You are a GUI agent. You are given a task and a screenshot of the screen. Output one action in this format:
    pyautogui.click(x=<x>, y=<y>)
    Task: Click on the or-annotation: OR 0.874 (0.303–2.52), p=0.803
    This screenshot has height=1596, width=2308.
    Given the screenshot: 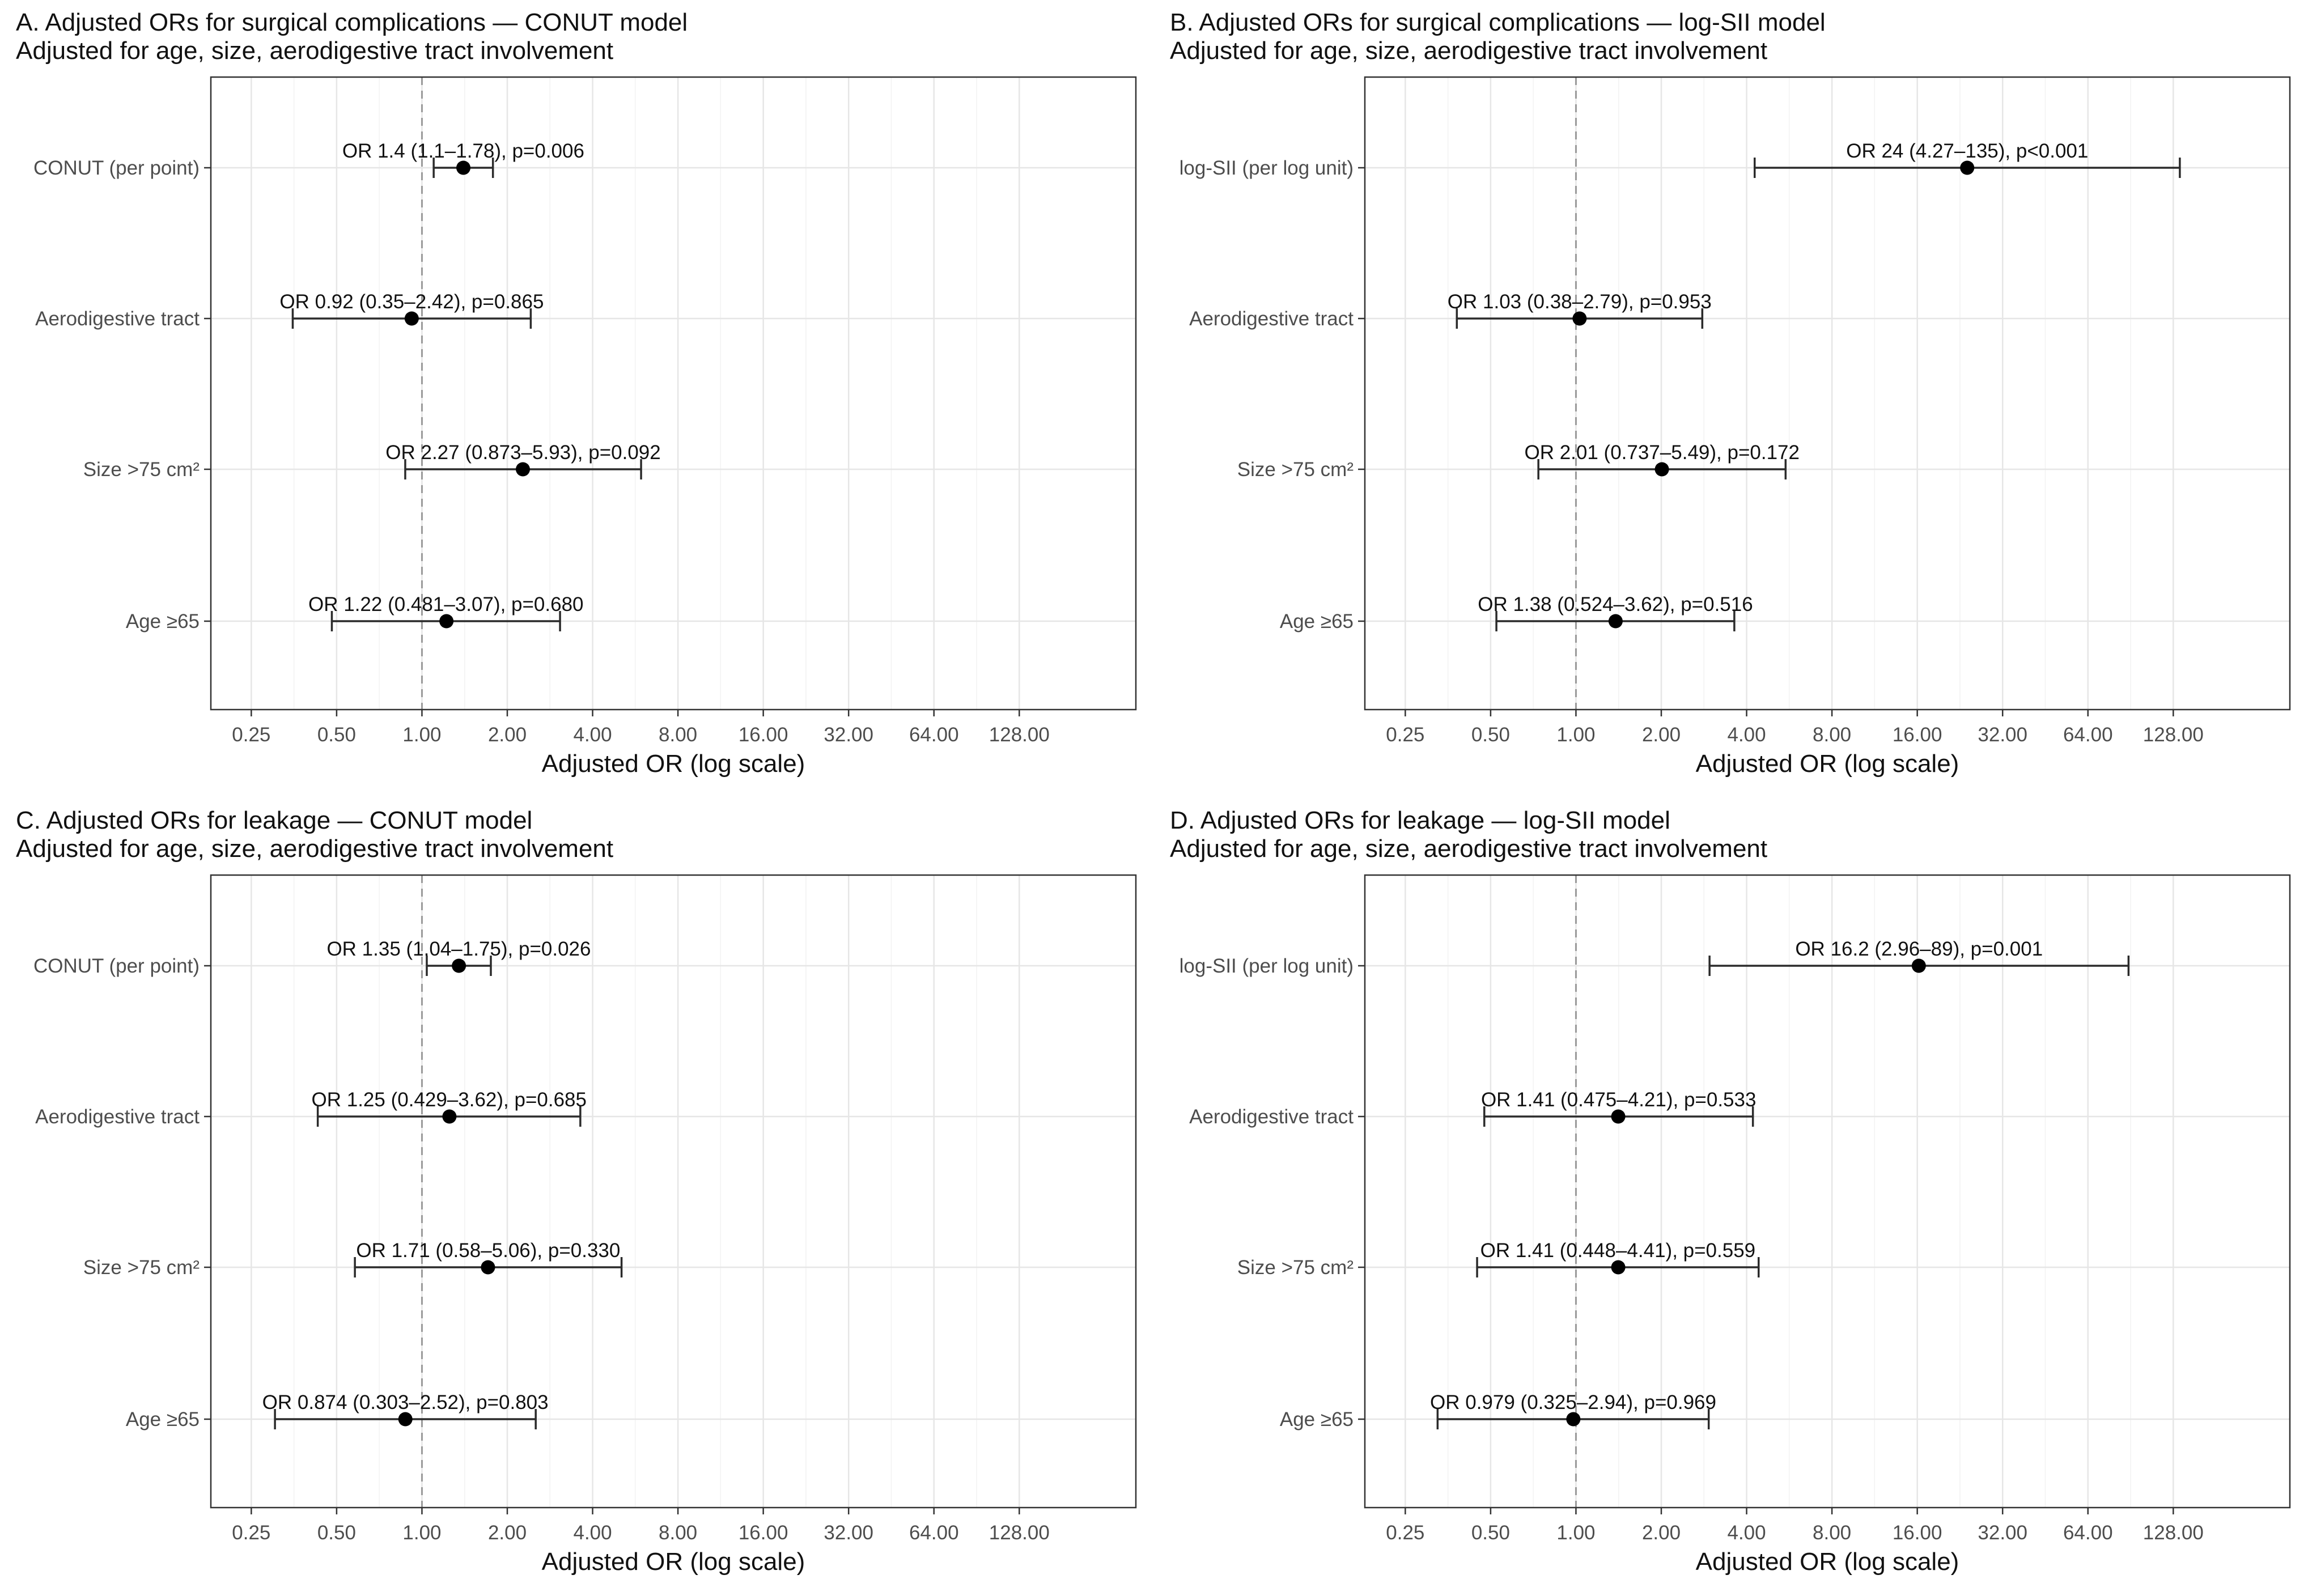 What is the action you would take?
    pyautogui.click(x=405, y=1402)
    